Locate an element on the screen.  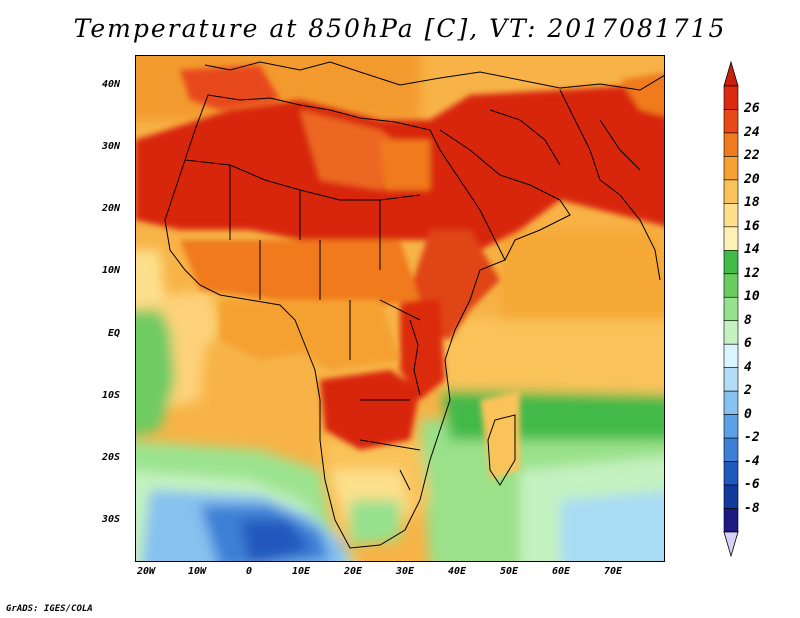
lon-tick-10e: 10E is located at coordinates (301, 571).